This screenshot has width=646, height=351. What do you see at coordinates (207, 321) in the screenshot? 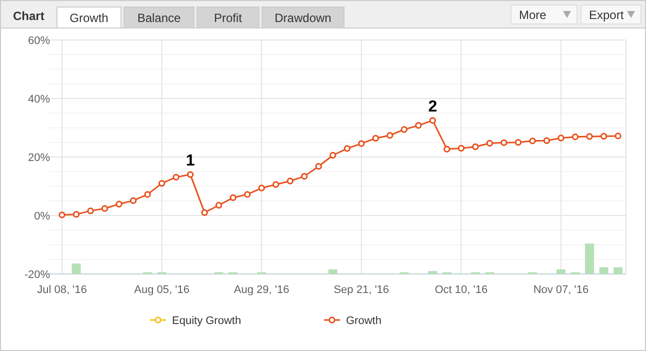
I see `legend-label: Equity Growth` at bounding box center [207, 321].